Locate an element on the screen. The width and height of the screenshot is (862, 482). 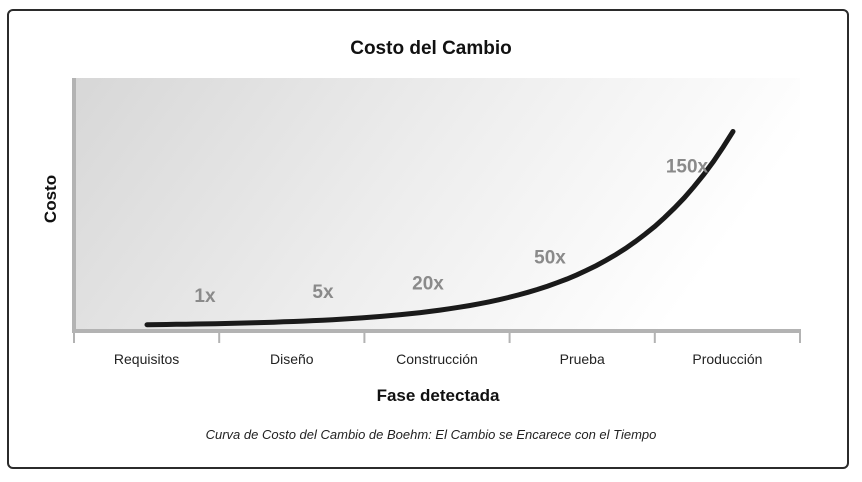
data-label-diseño: 5x is located at coordinates (323, 292).